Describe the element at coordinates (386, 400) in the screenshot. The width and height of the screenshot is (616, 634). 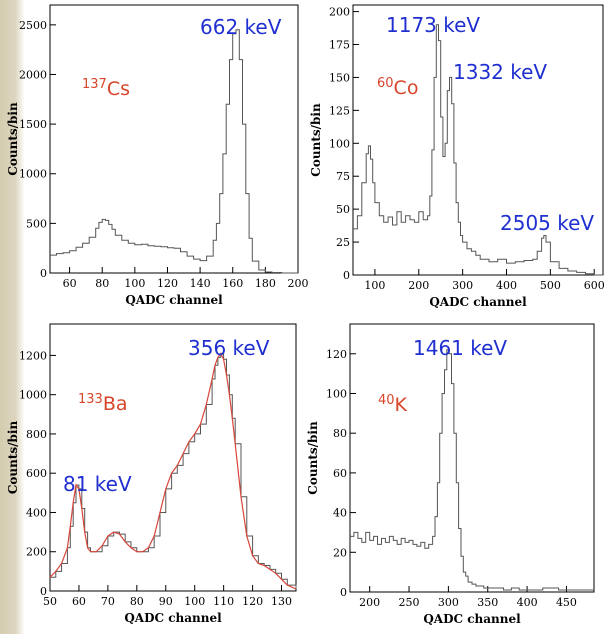
I see `k40-isotope-mass: 40` at that location.